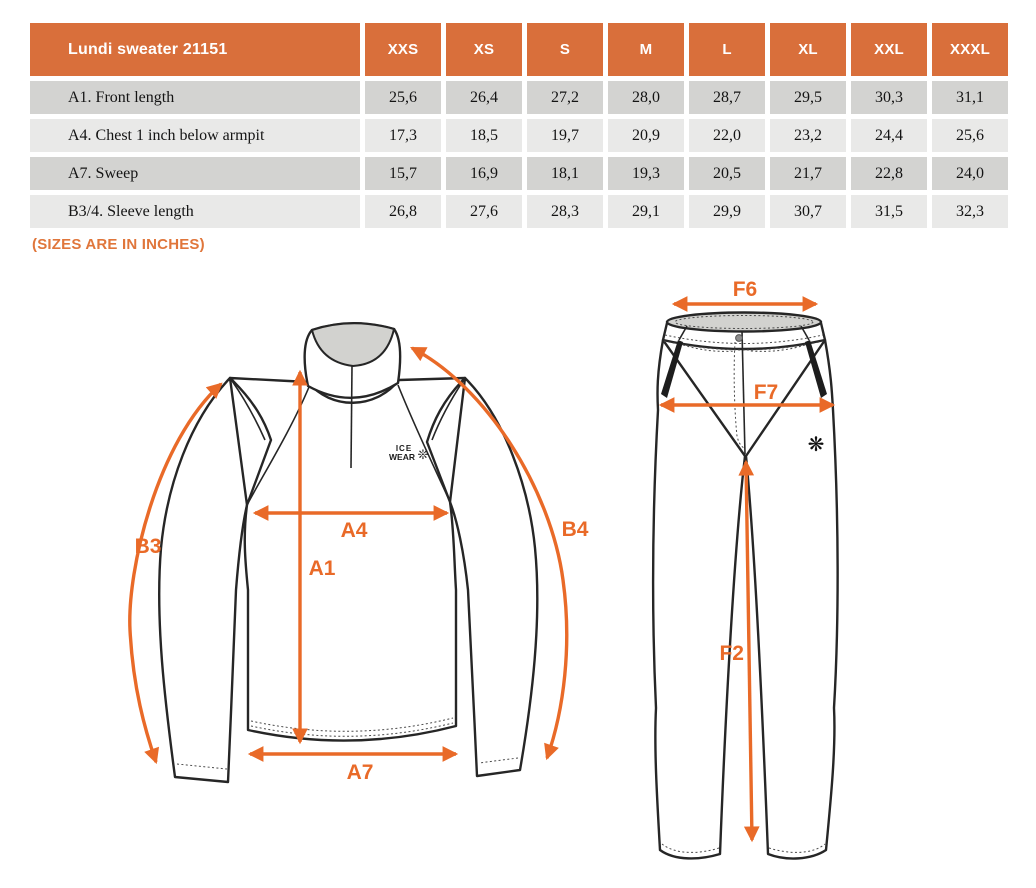  Describe the element at coordinates (808, 173) in the screenshot. I see `measurement-value: 21,7` at that location.